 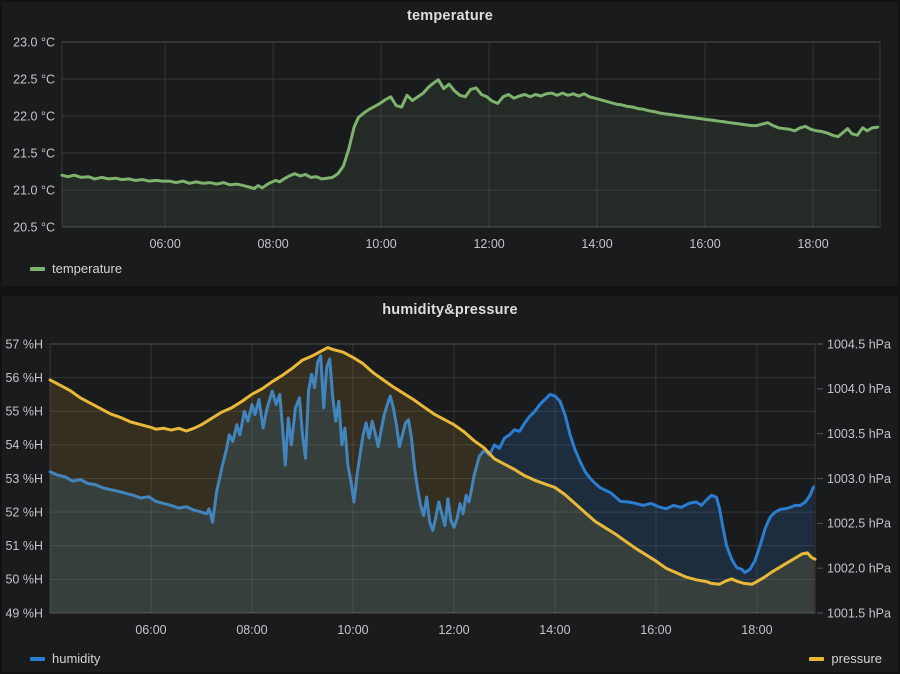 What do you see at coordinates (450, 310) in the screenshot?
I see `panel-title-humidity-pressure: humidity&pressure` at bounding box center [450, 310].